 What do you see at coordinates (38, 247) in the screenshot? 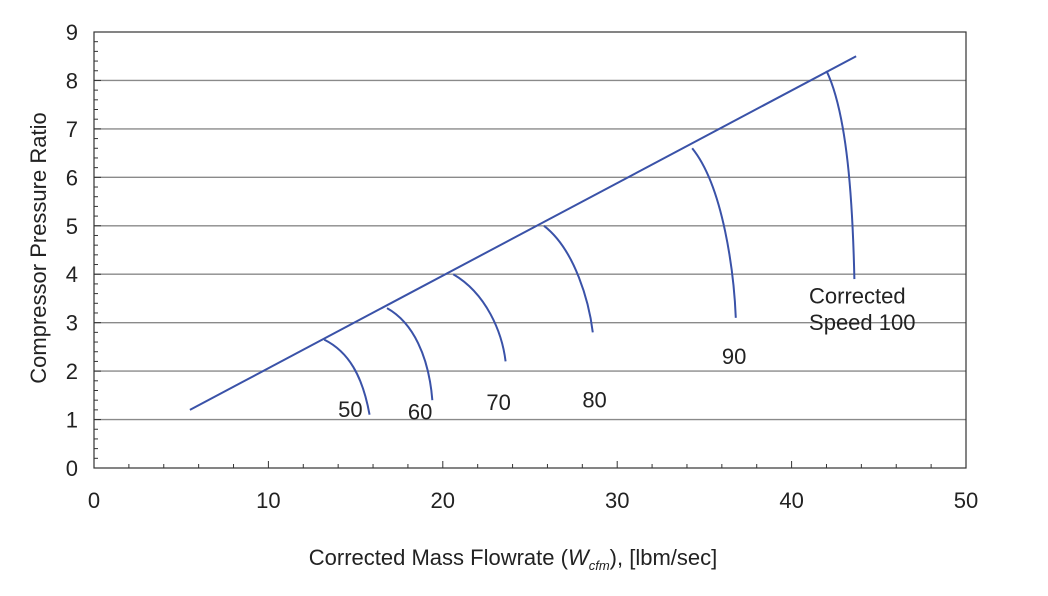
I see `y-axis-title: Compressor Pressure Ratio` at bounding box center [38, 247].